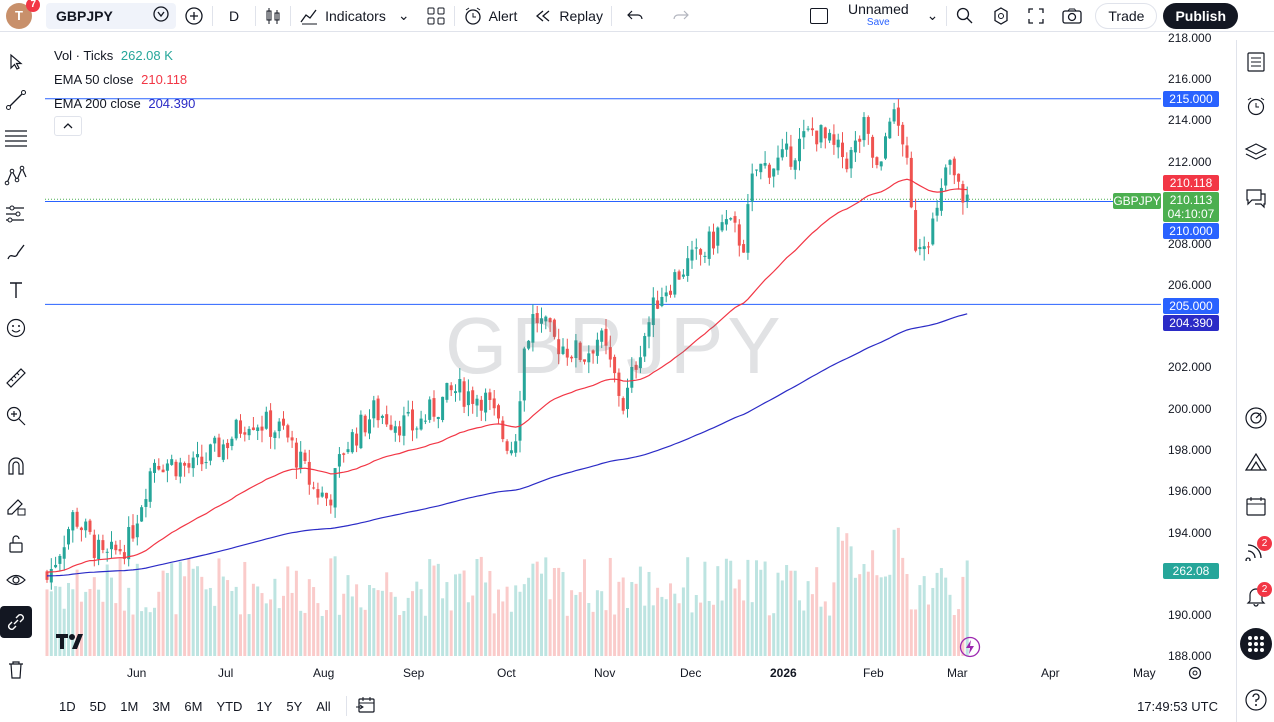  I want to click on lightning-icon, so click(970, 648).